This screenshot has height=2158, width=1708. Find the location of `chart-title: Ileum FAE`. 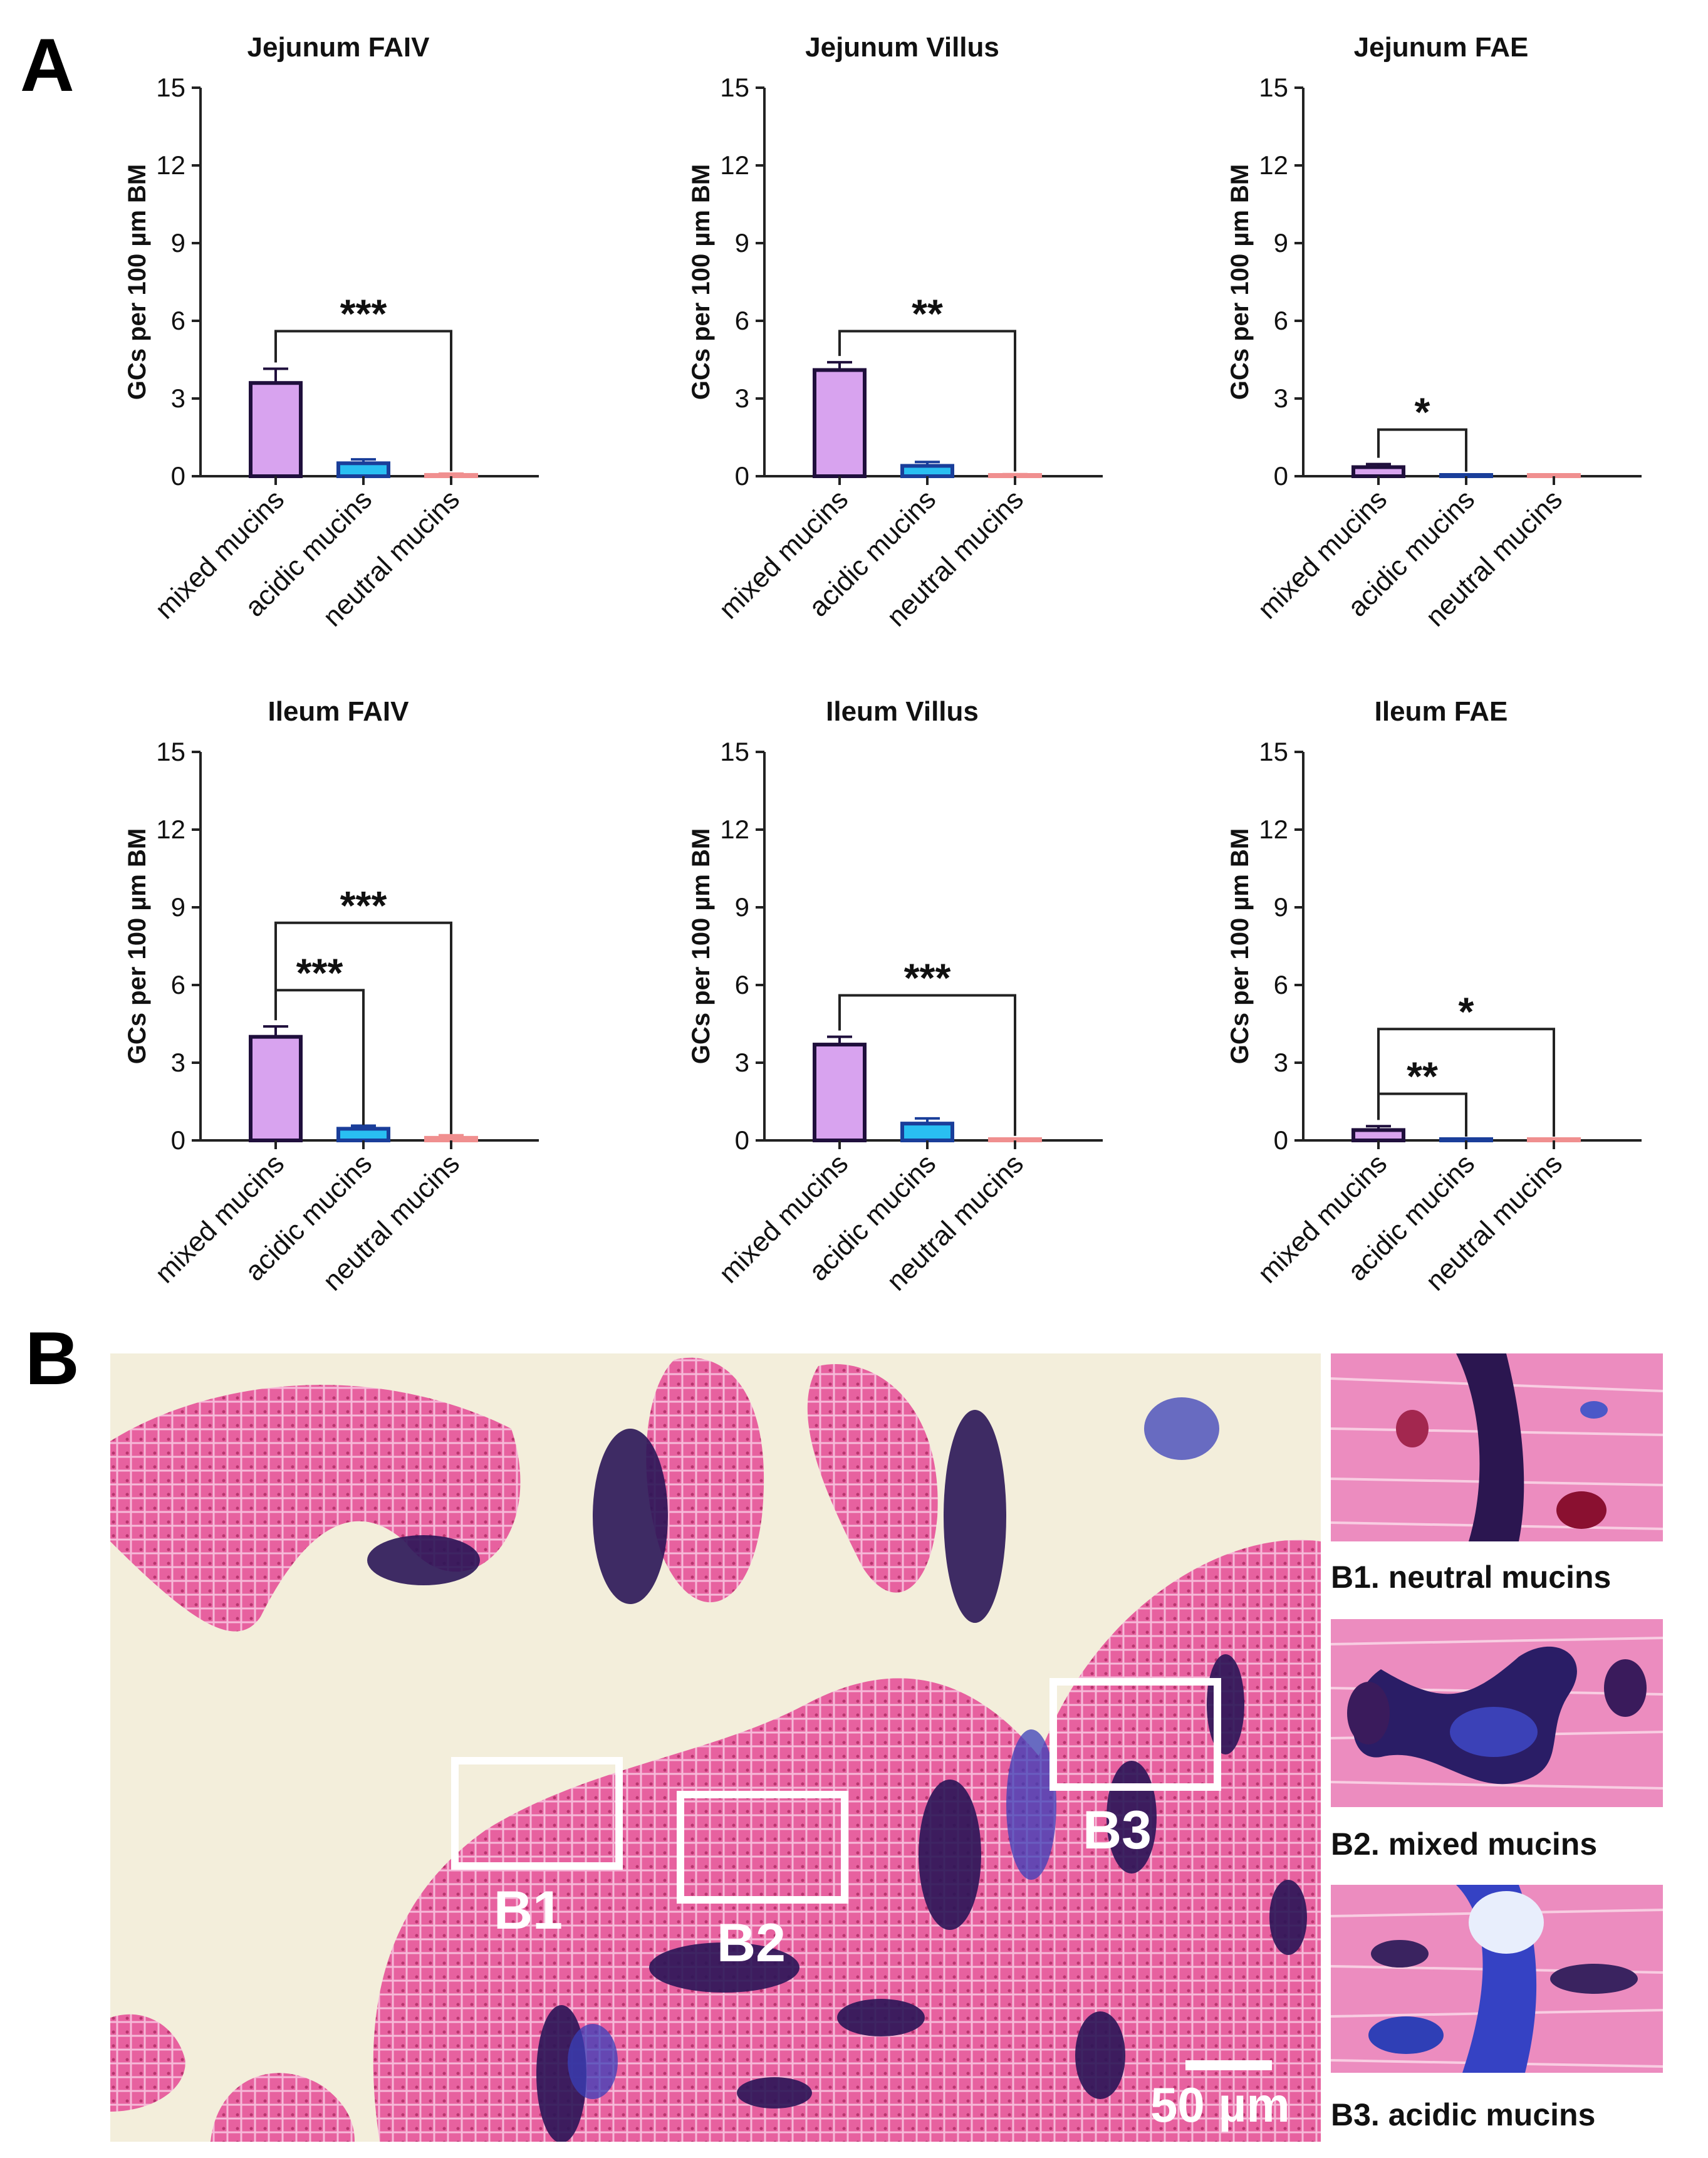

chart-title: Ileum FAE is located at coordinates (1441, 711).